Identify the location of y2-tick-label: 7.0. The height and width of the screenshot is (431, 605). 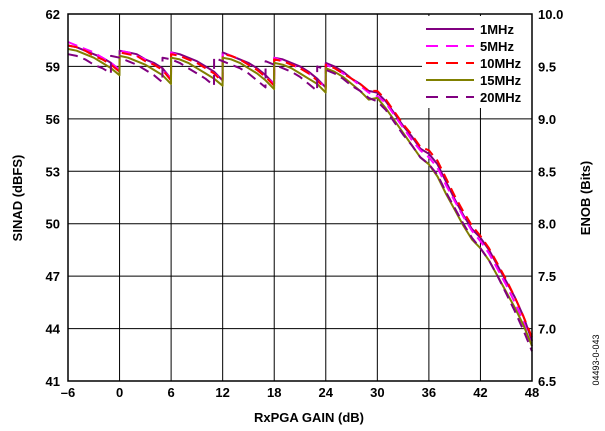
(547, 329).